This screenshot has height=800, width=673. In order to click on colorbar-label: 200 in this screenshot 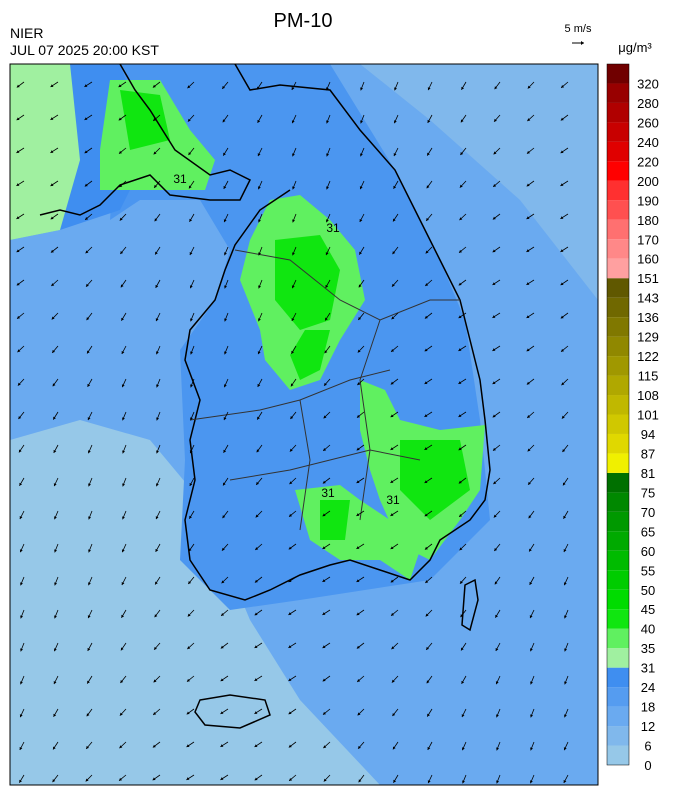, I will do `click(648, 181)`.